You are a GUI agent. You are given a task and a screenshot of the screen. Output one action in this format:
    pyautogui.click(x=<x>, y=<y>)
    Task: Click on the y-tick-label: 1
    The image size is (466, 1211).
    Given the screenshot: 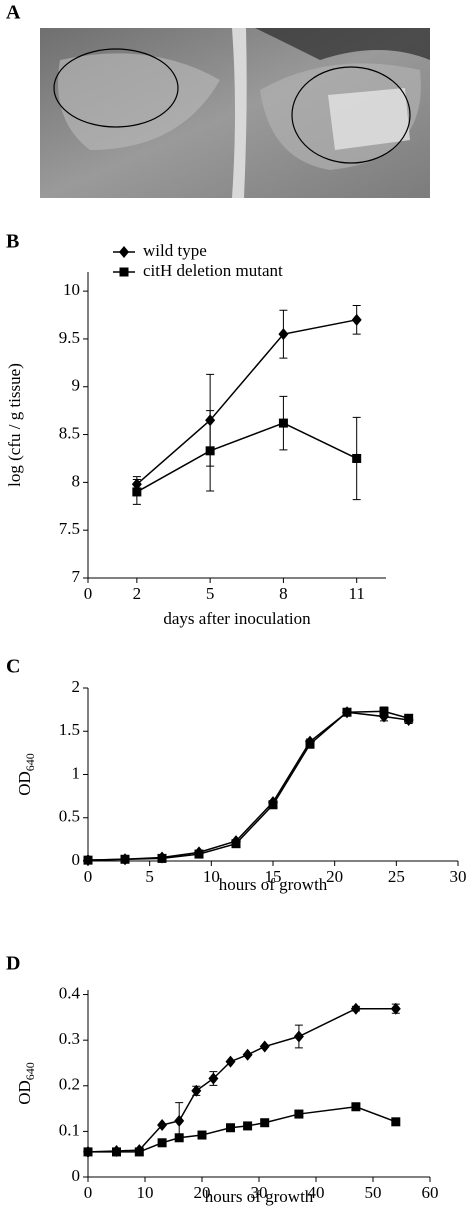 What is the action you would take?
    pyautogui.click(x=76, y=772)
    